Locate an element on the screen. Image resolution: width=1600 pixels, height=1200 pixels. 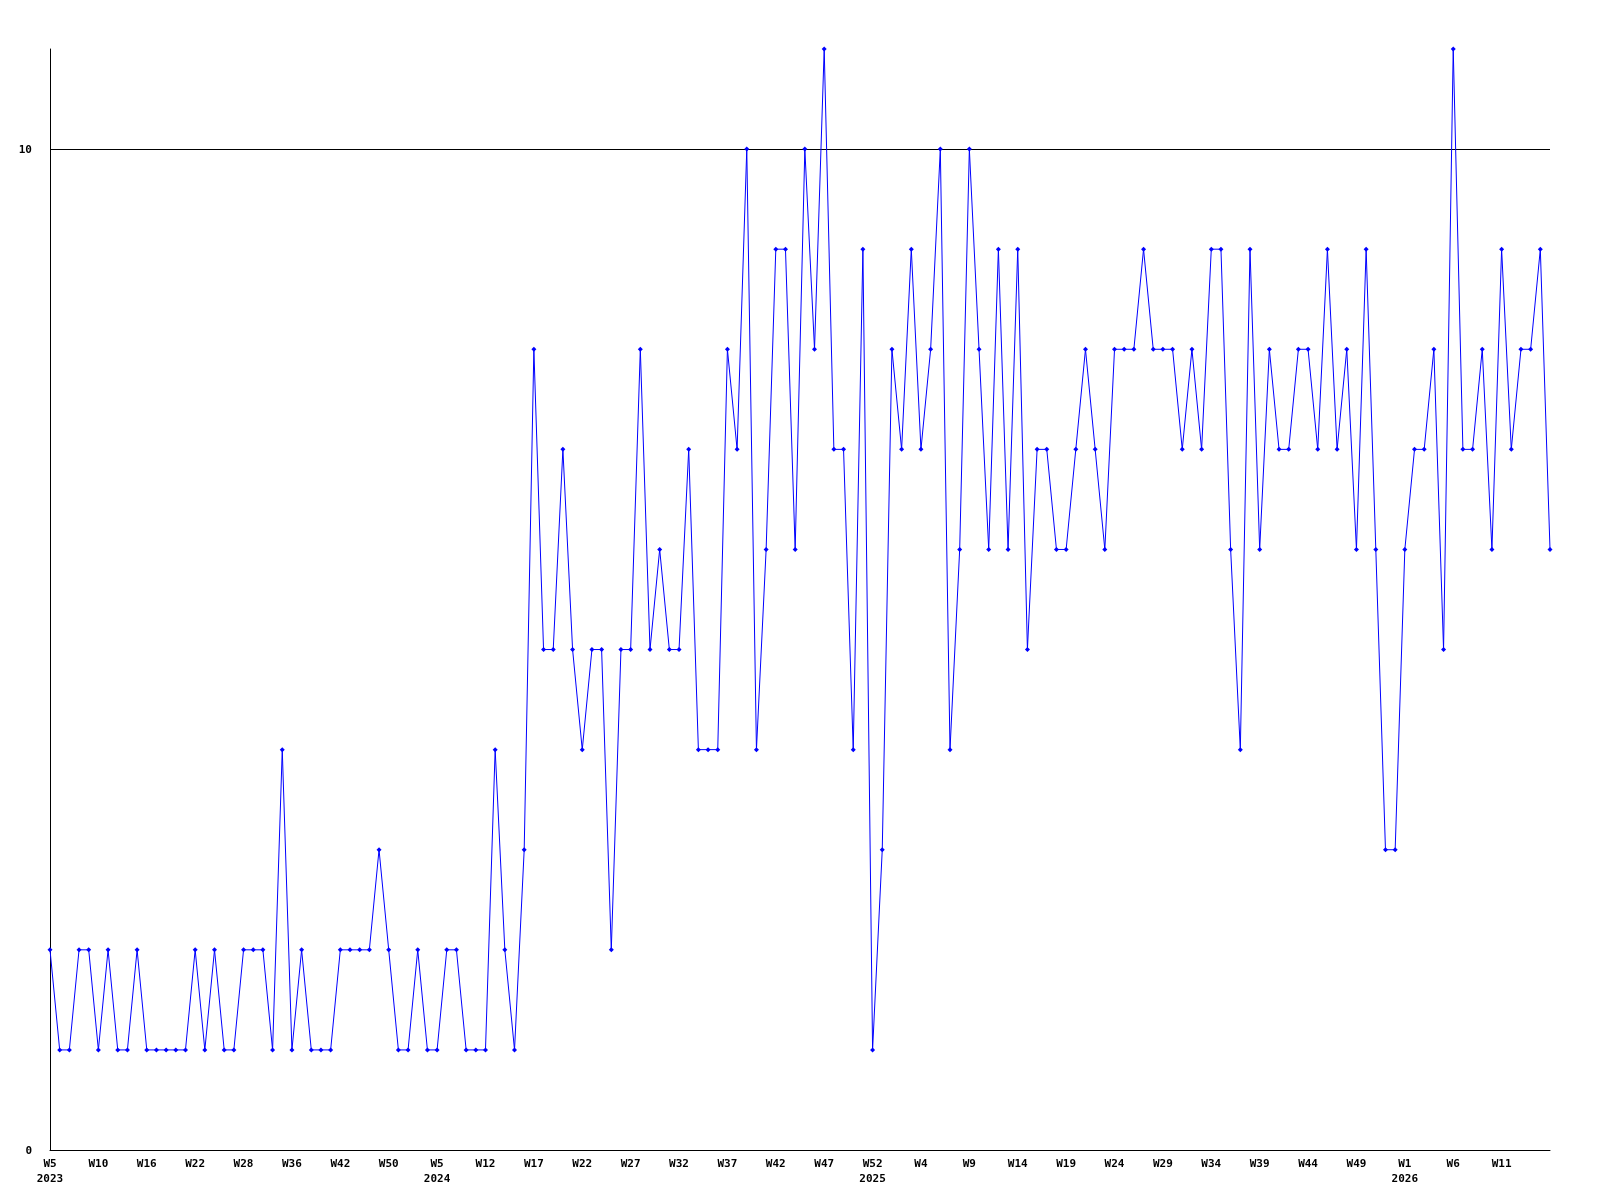
x-tick-label: W5 2023 is located at coordinates (50, 1171).